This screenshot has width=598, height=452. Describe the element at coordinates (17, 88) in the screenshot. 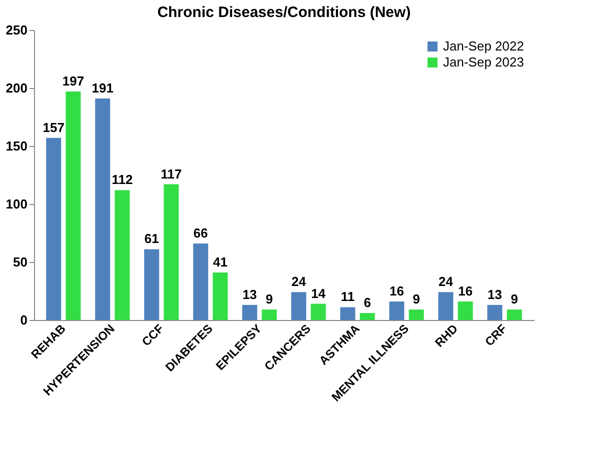

I see `y-tick-label: 200` at that location.